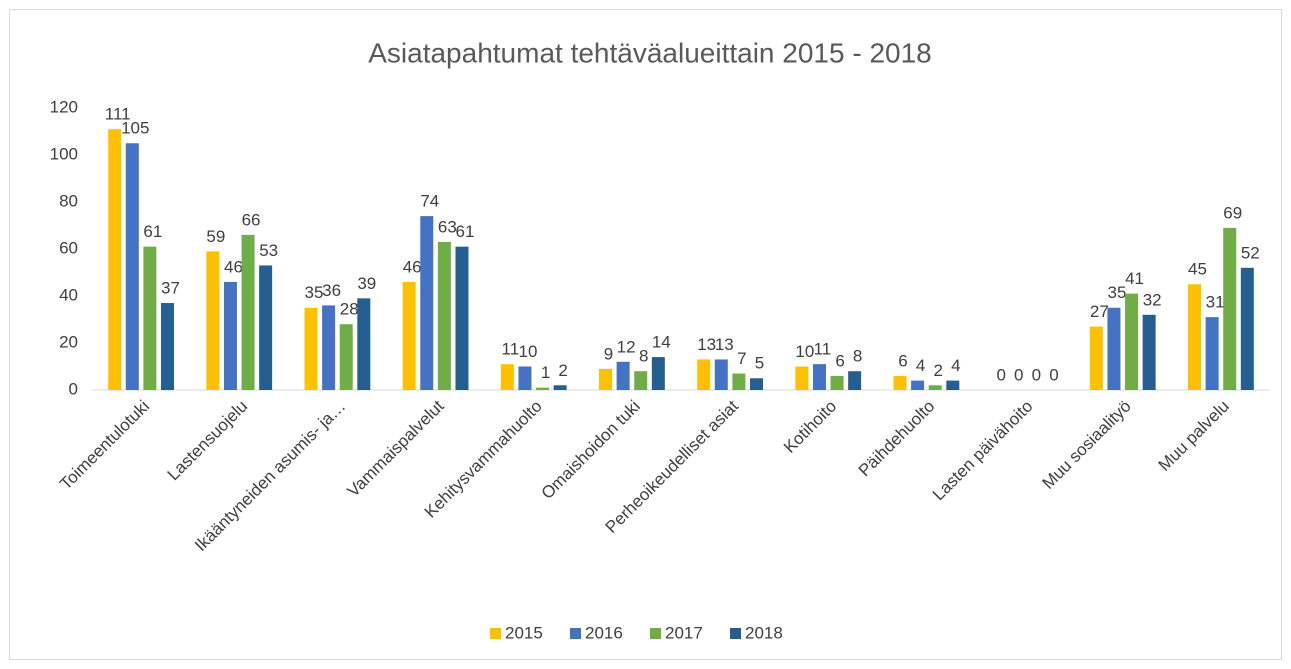 This screenshot has height=669, width=1291. I want to click on data-label: 111, so click(118, 114).